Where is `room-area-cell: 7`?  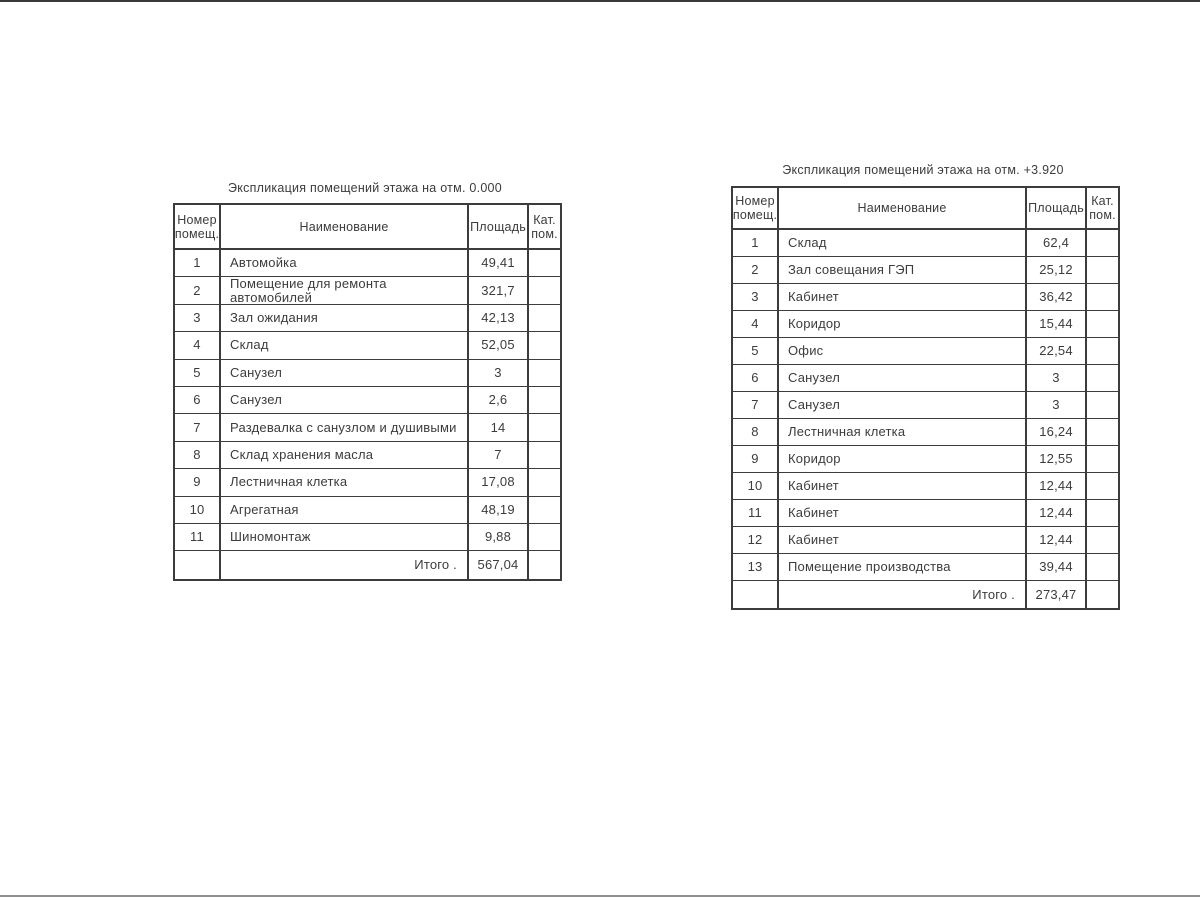 room-area-cell: 7 is located at coordinates (499, 455).